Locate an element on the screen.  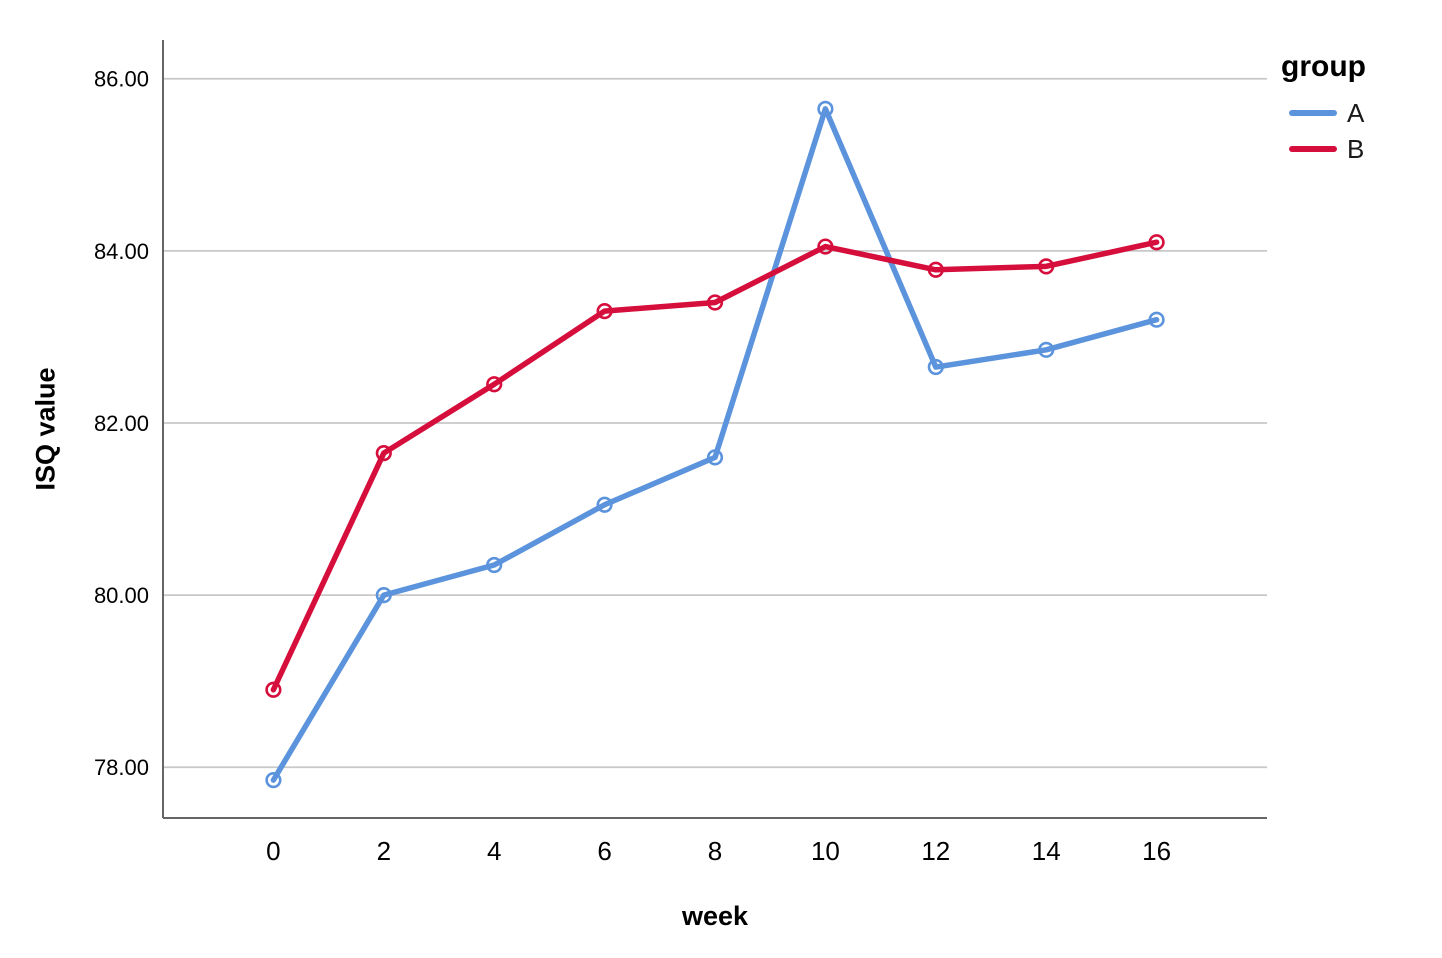
legend-swatch-B is located at coordinates (1313, 149).